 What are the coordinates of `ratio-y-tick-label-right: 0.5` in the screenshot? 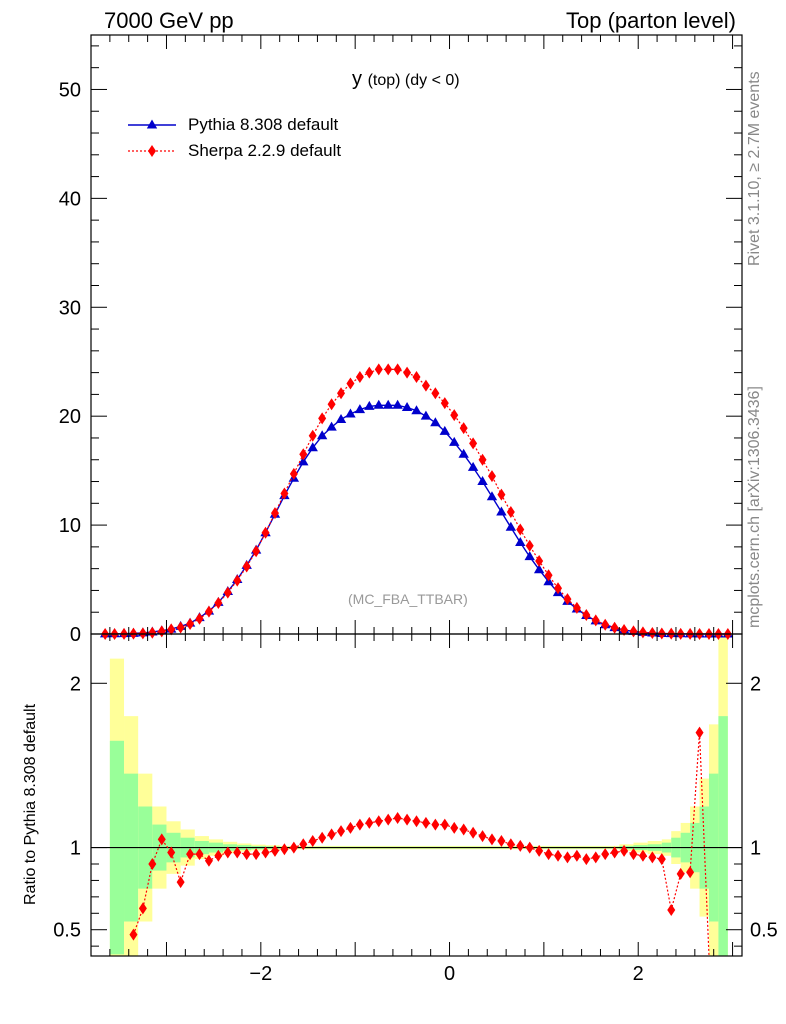 It's located at (764, 931).